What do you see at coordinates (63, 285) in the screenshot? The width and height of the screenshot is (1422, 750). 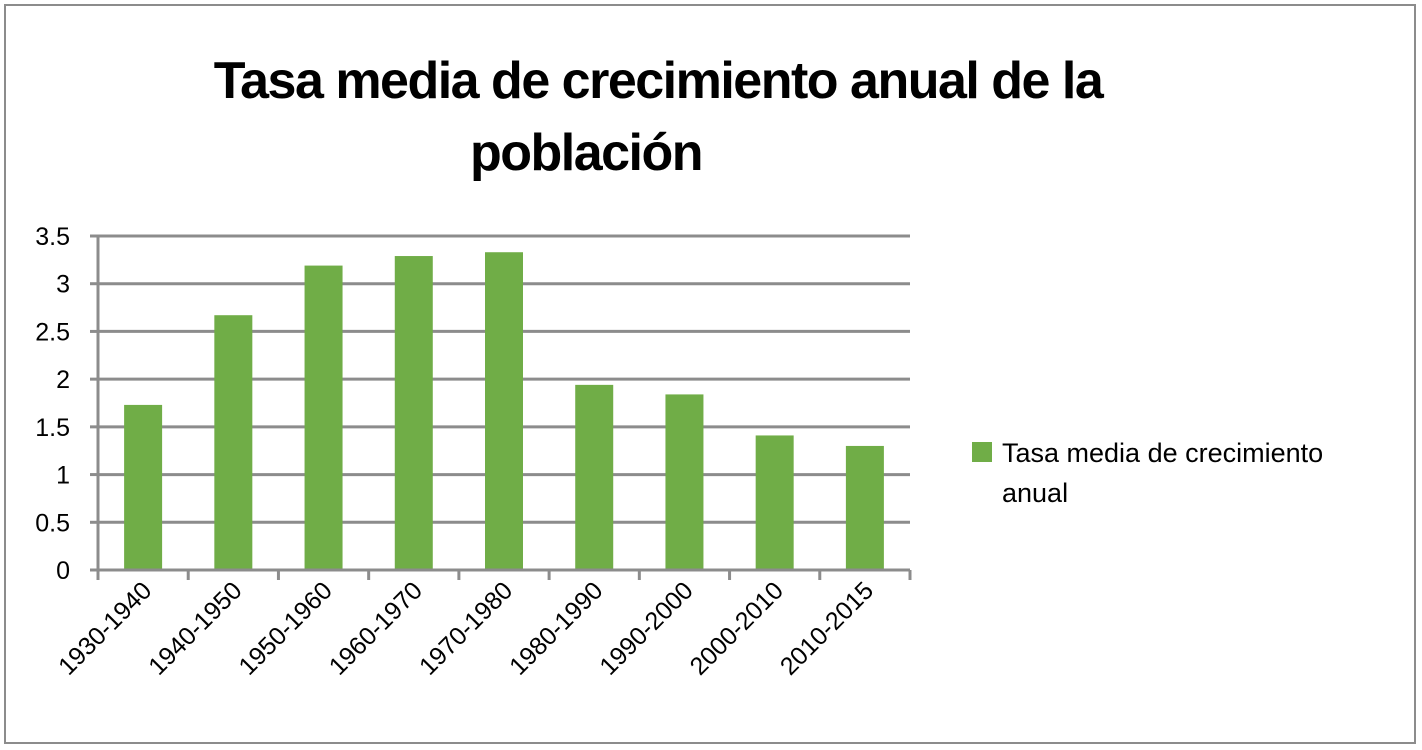 I see `y-tick-label: 3` at bounding box center [63, 285].